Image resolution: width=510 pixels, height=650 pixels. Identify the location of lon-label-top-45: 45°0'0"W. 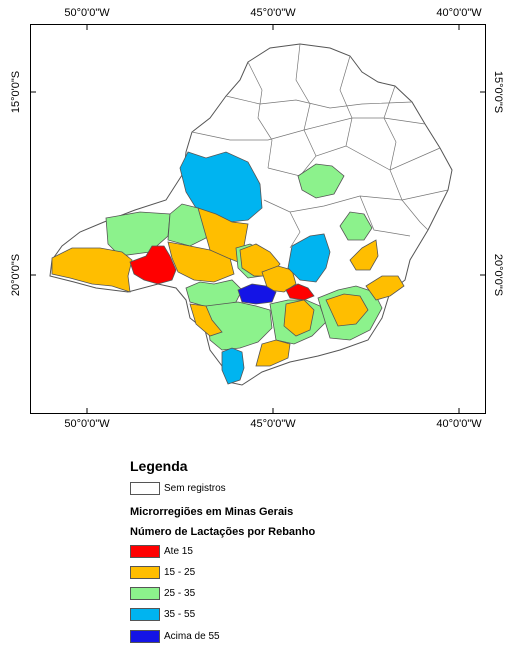
(273, 13).